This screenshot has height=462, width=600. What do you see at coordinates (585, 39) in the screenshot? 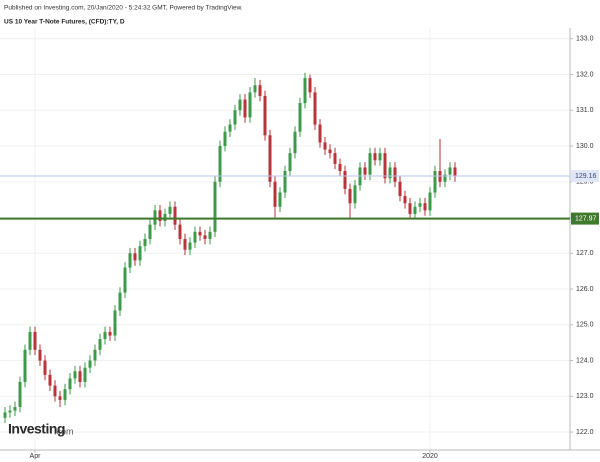
I see `y-tick-label: 133.0` at bounding box center [585, 39].